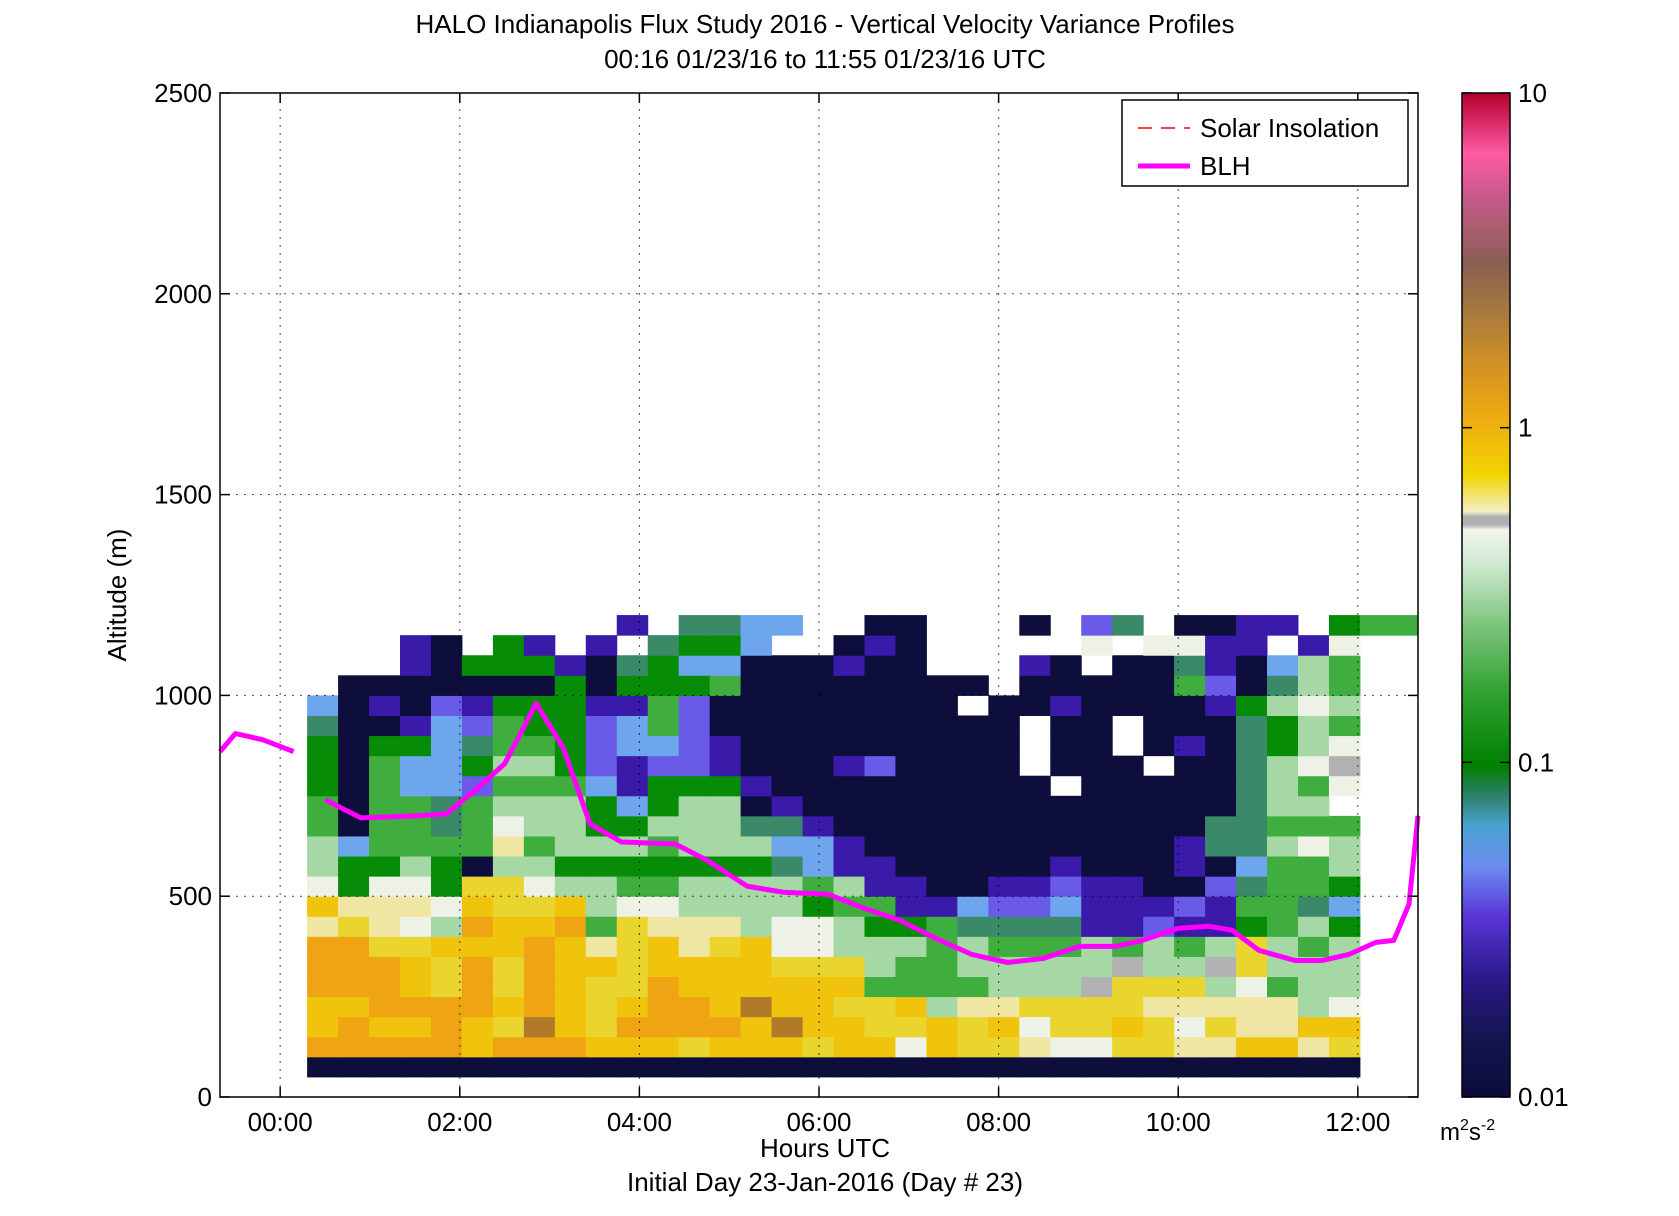  I want to click on colorbar-tick-label: 0.1, so click(1536, 762).